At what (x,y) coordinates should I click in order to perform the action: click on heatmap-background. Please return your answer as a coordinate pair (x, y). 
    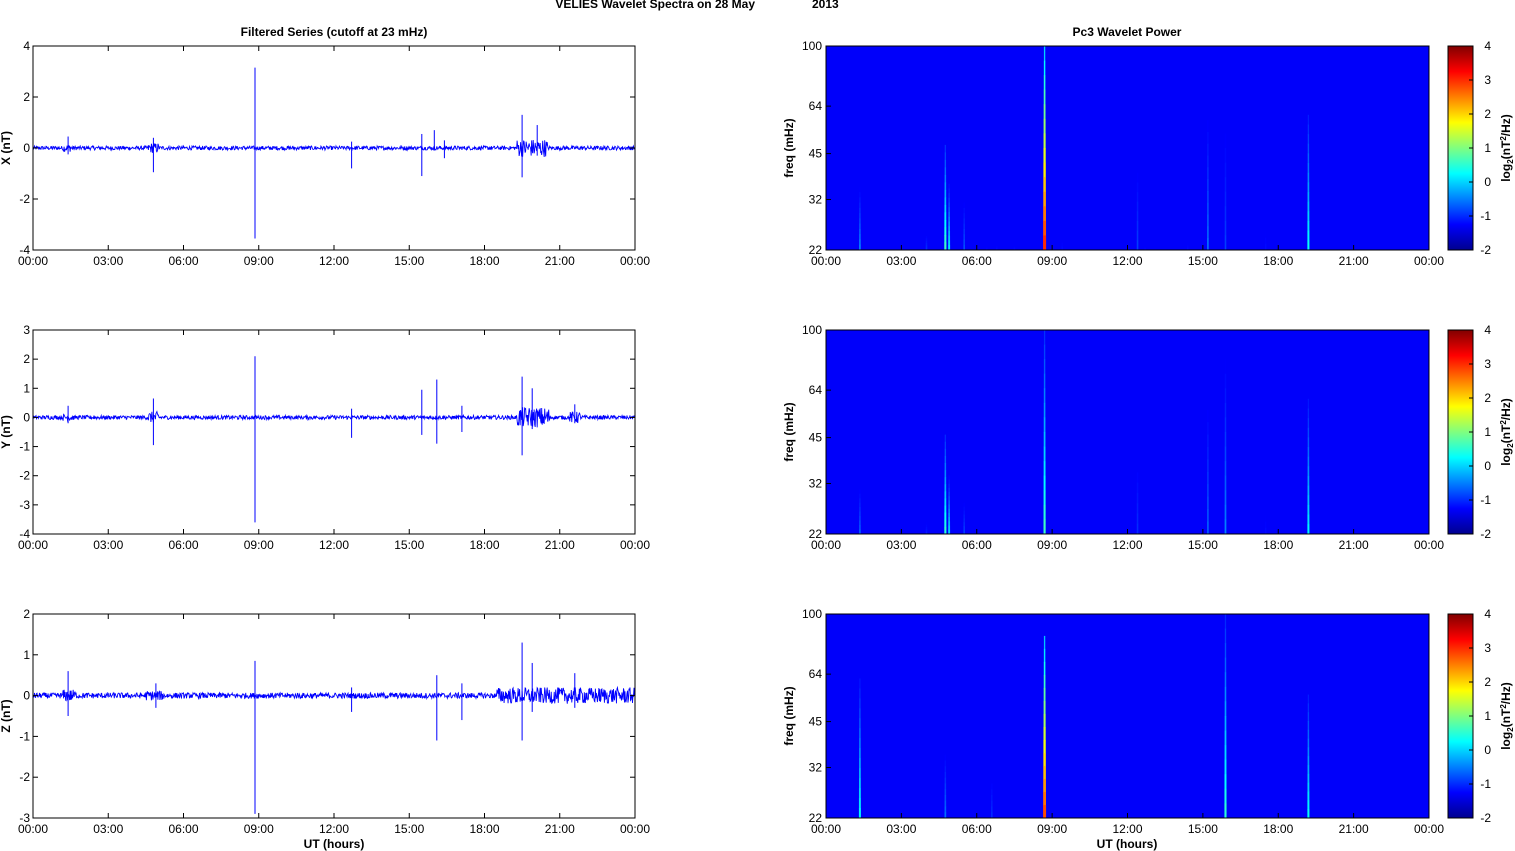
    Looking at the image, I should click on (1127, 432).